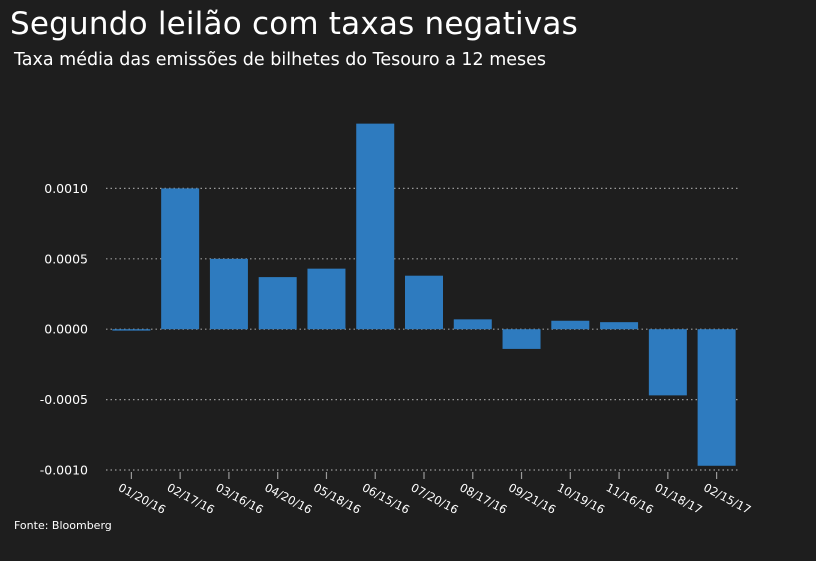 The width and height of the screenshot is (816, 561). Describe the element at coordinates (678, 498) in the screenshot. I see `x-tick-label: 01/18/17` at that location.